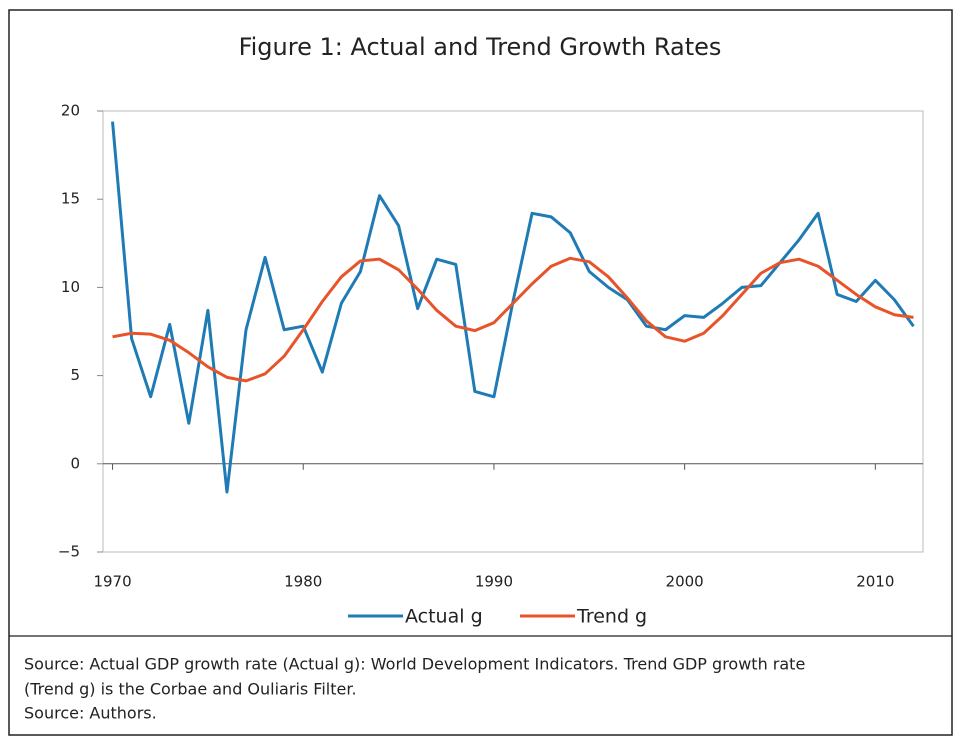 This screenshot has height=741, width=960. Describe the element at coordinates (112, 582) in the screenshot. I see `x-tick-label: 1970` at that location.